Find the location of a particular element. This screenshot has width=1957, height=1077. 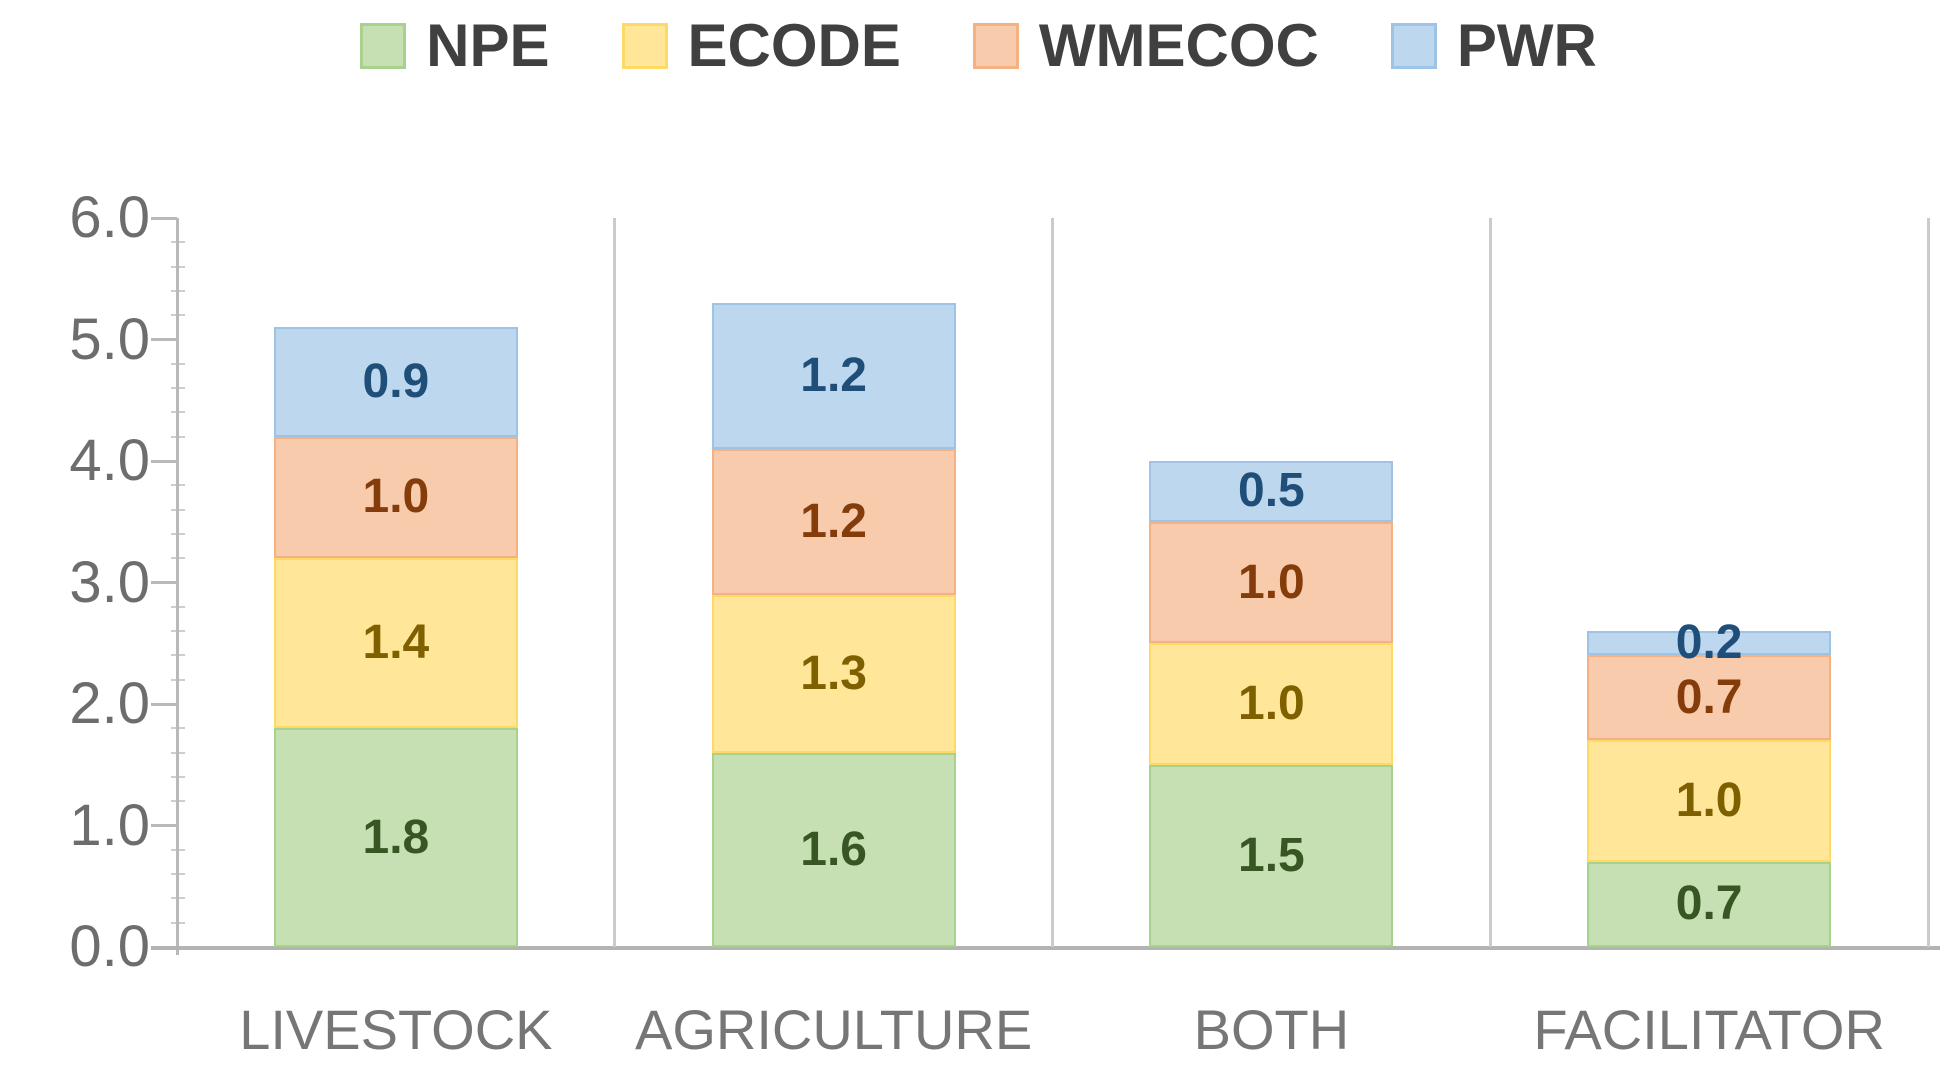

y-axis-tick-label: 4.0 is located at coordinates (109, 460).